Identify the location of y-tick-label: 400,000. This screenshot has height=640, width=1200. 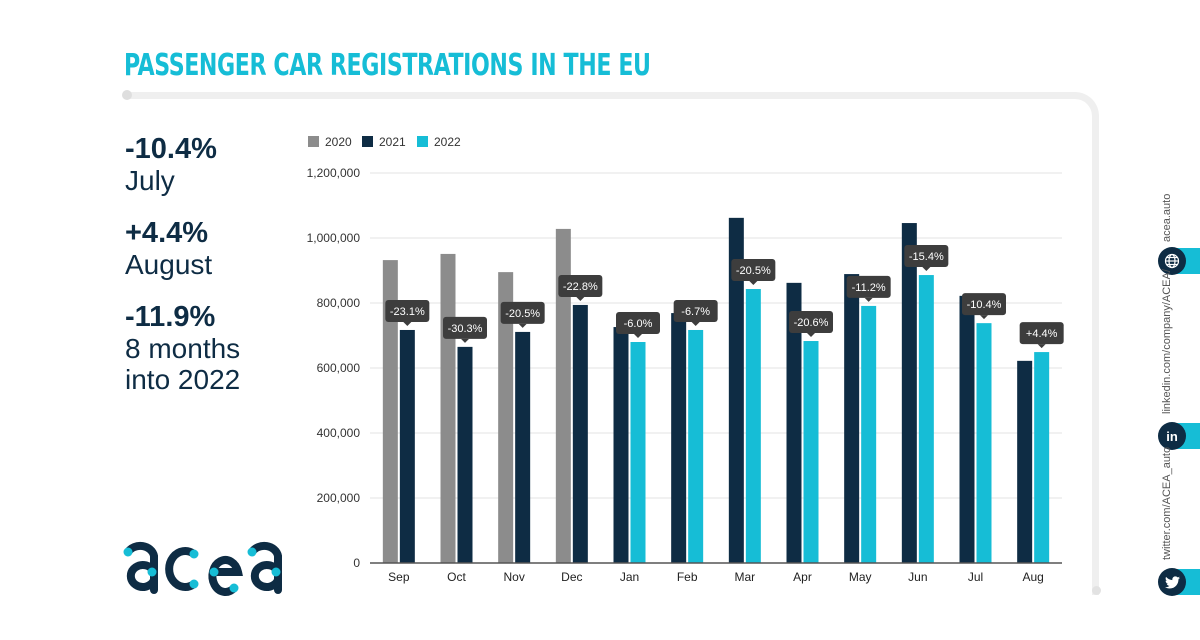
(339, 433).